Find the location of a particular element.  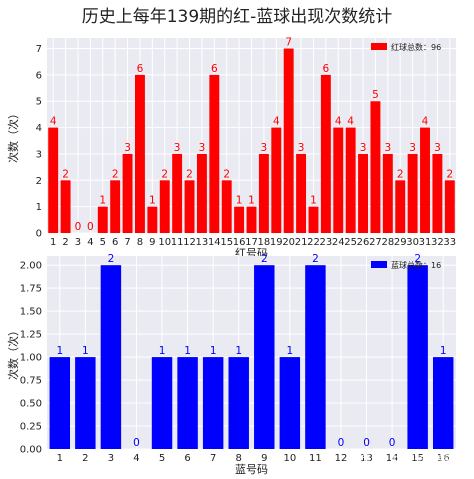

red-x-tick-label: 32 is located at coordinates (437, 242).